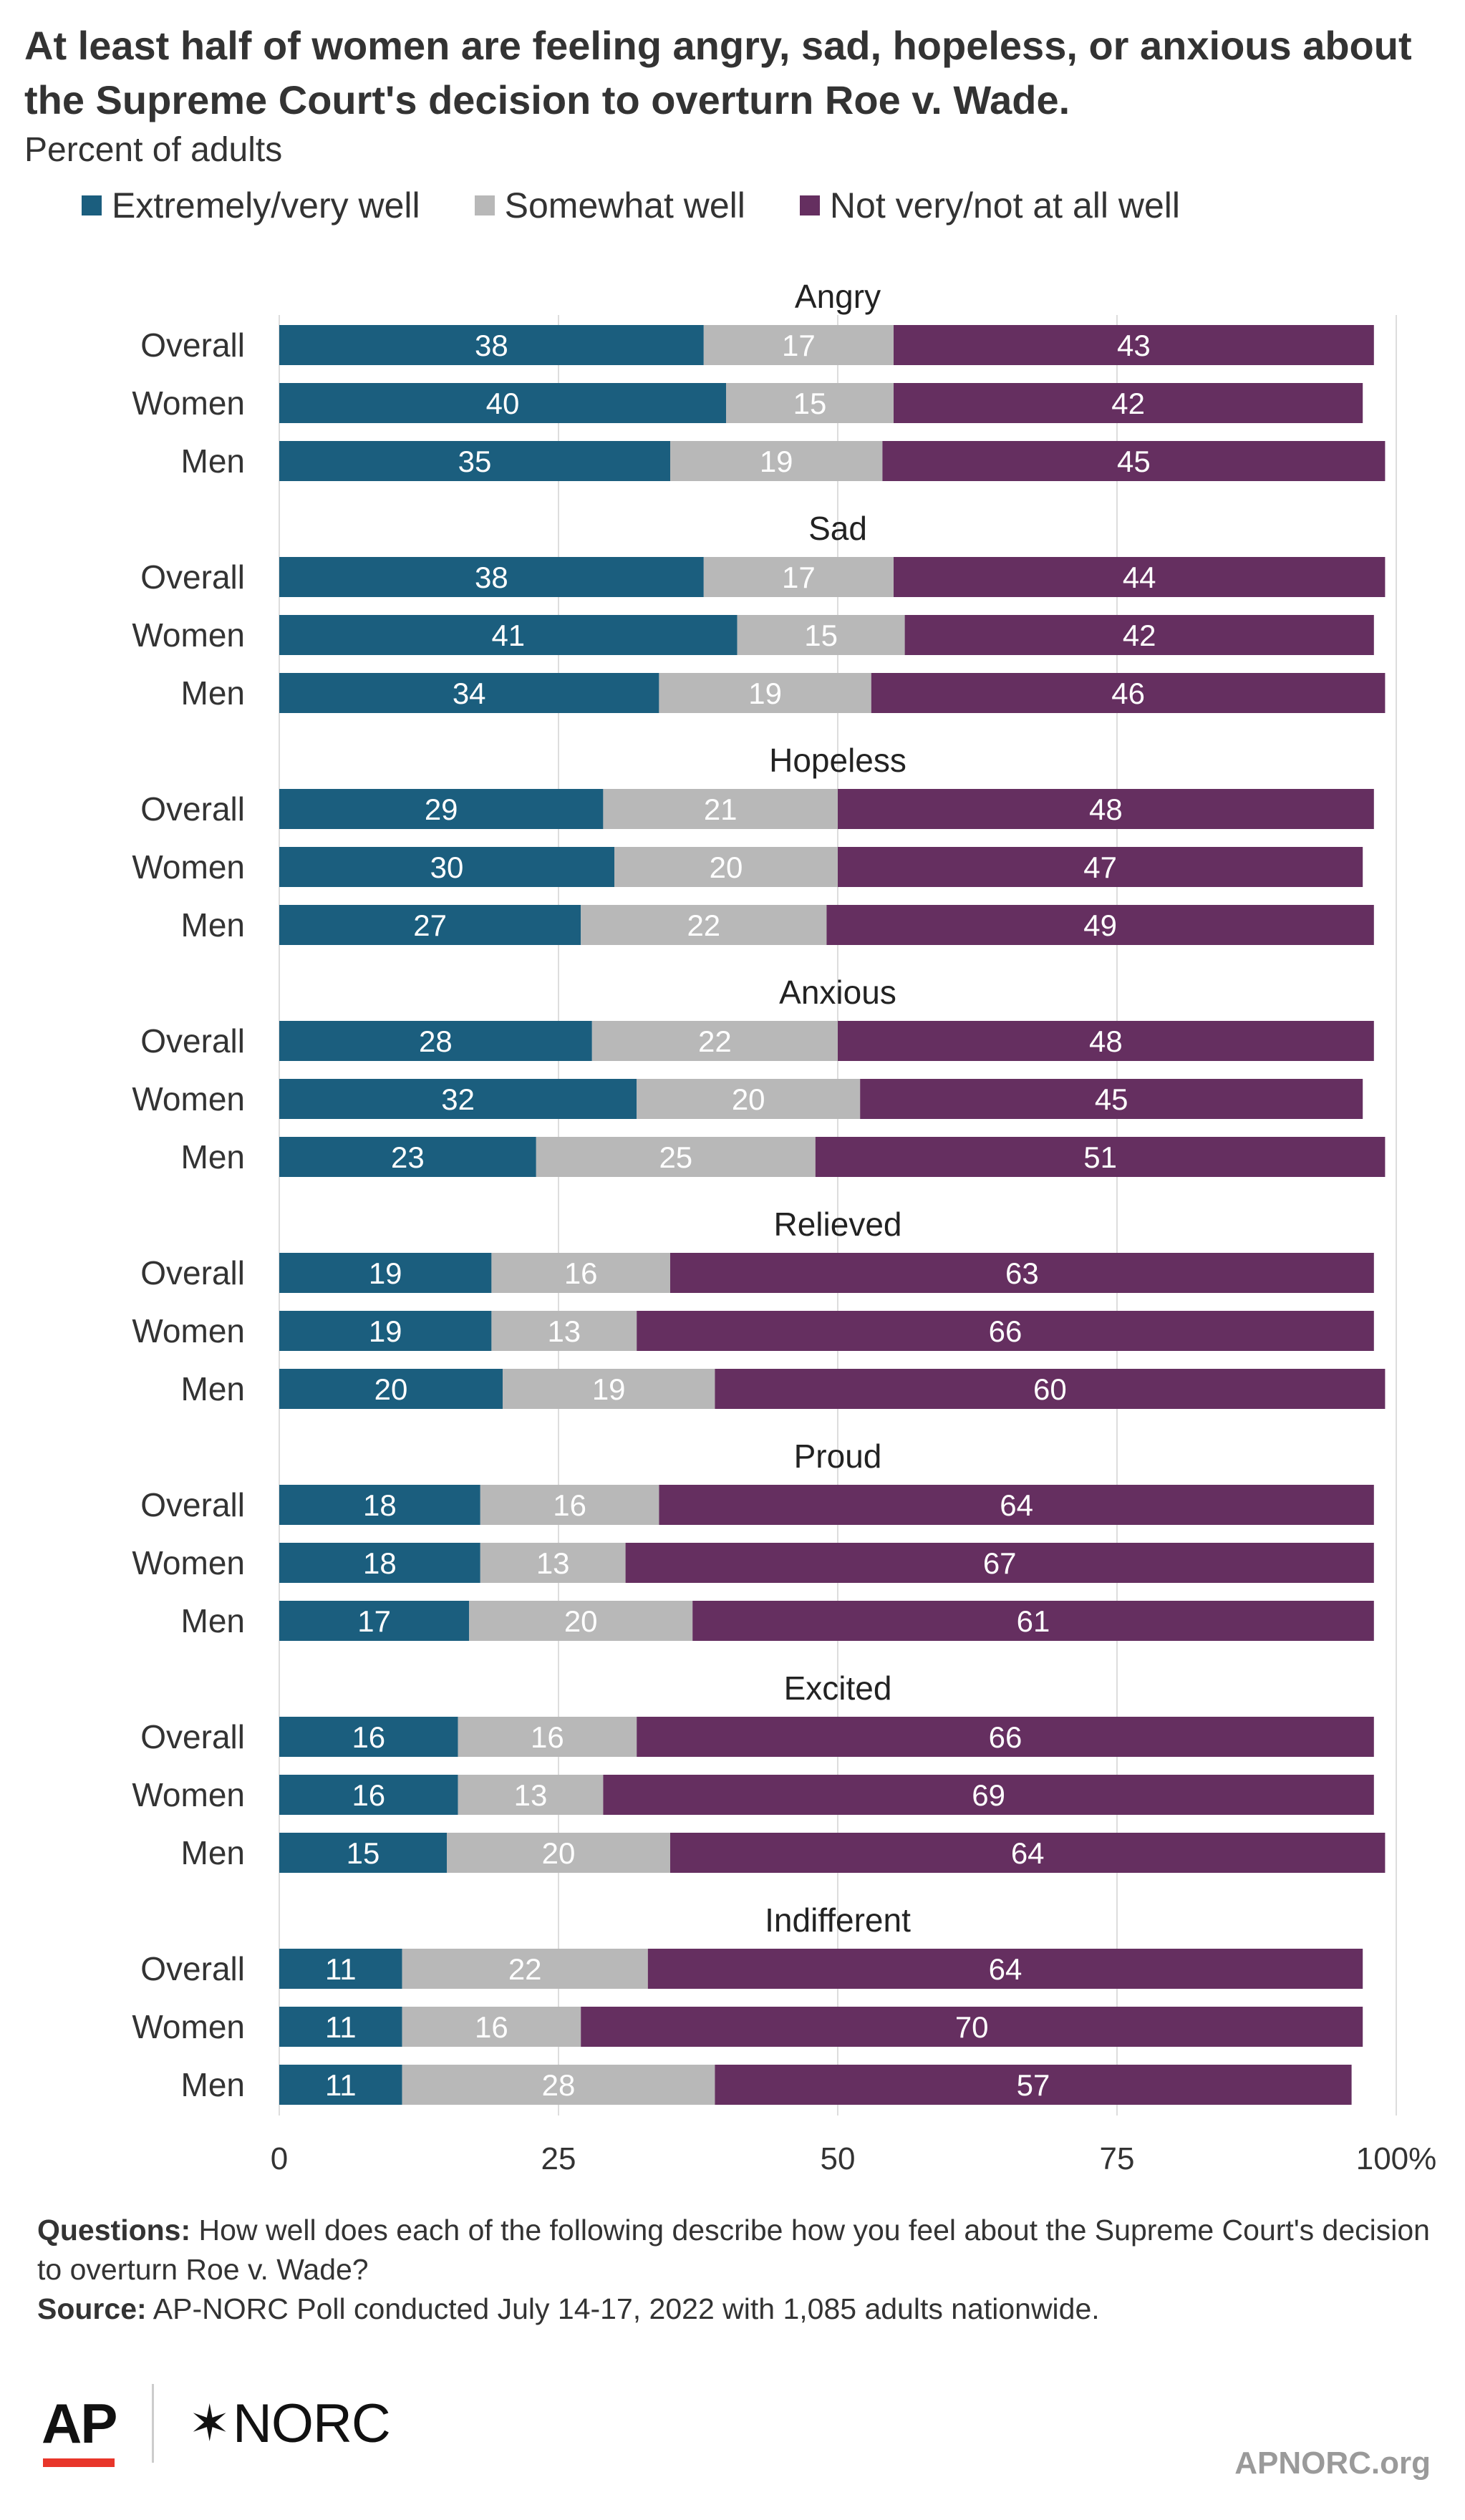 The height and width of the screenshot is (2520, 1465). Describe the element at coordinates (364, 1853) in the screenshot. I see `data-label: 15` at that location.